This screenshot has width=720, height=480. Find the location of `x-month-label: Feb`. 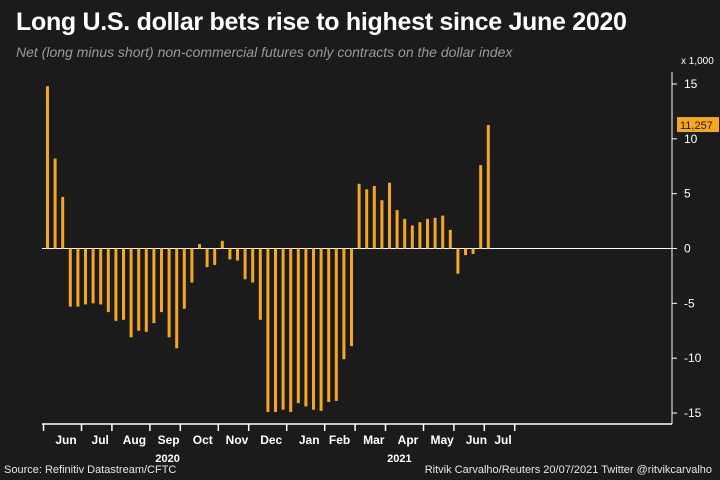

x-month-label: Feb is located at coordinates (339, 440).